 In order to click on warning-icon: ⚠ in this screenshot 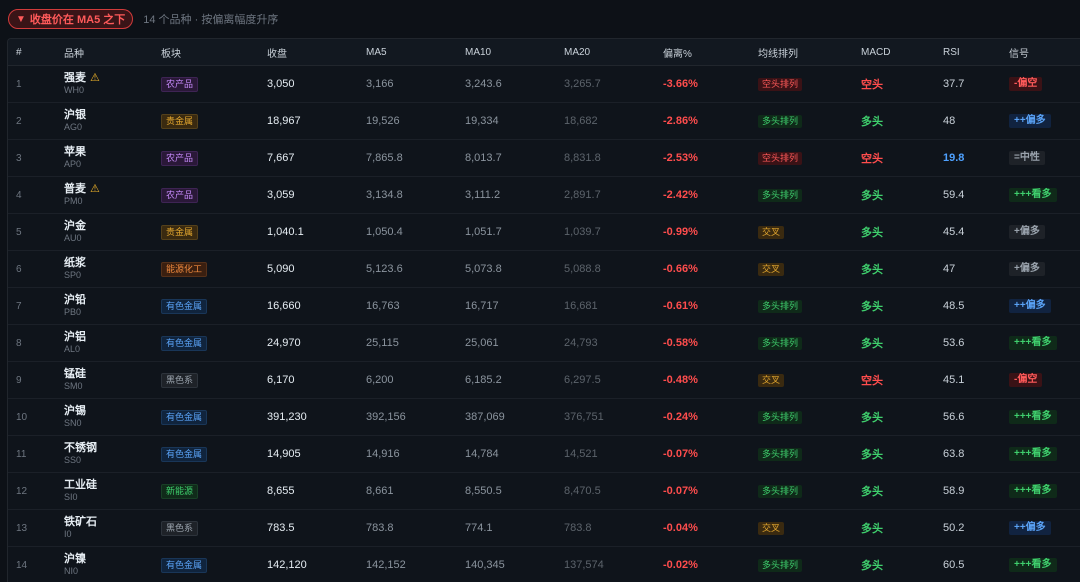, I will do `click(95, 189)`.